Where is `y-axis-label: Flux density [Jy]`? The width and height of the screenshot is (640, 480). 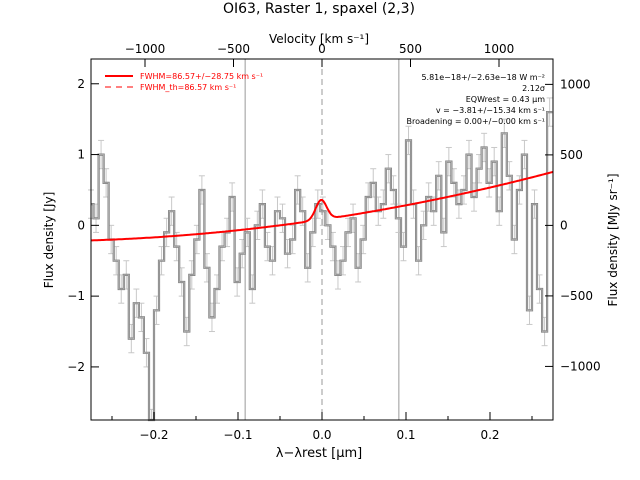 y-axis-label: Flux density [Jy] is located at coordinates (49, 240).